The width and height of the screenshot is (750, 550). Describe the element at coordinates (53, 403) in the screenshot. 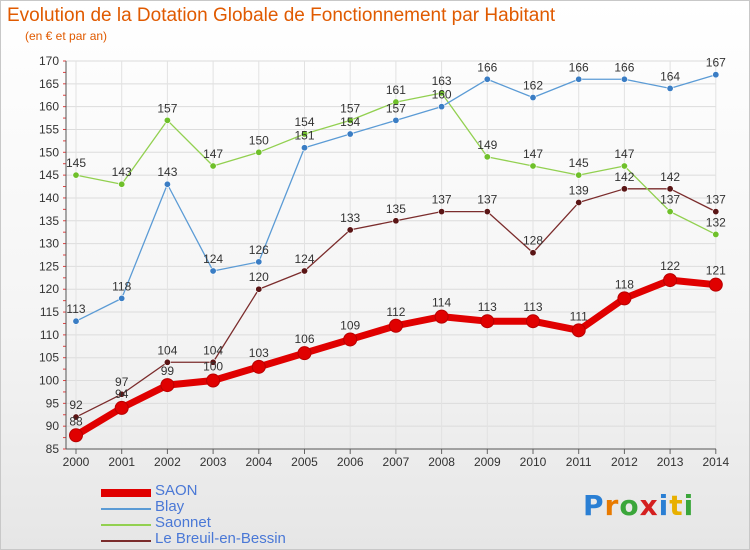

I see `y-tick-label: 95` at that location.